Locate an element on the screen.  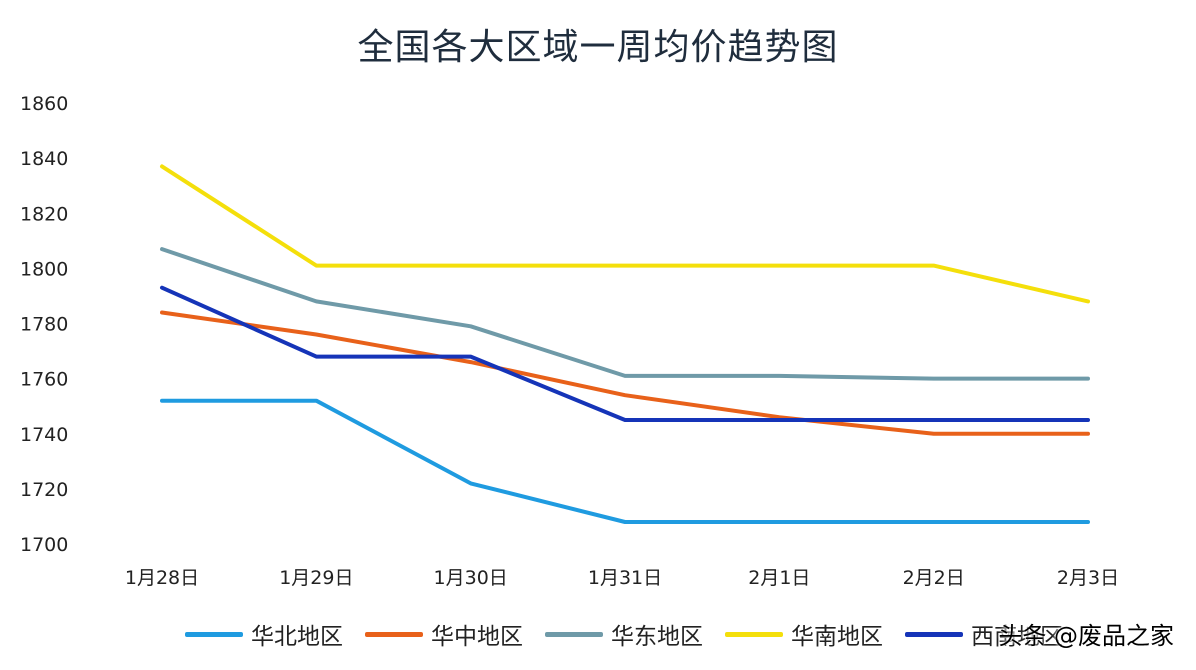
legend-item-huanan: 华南地区 is located at coordinates (804, 634).